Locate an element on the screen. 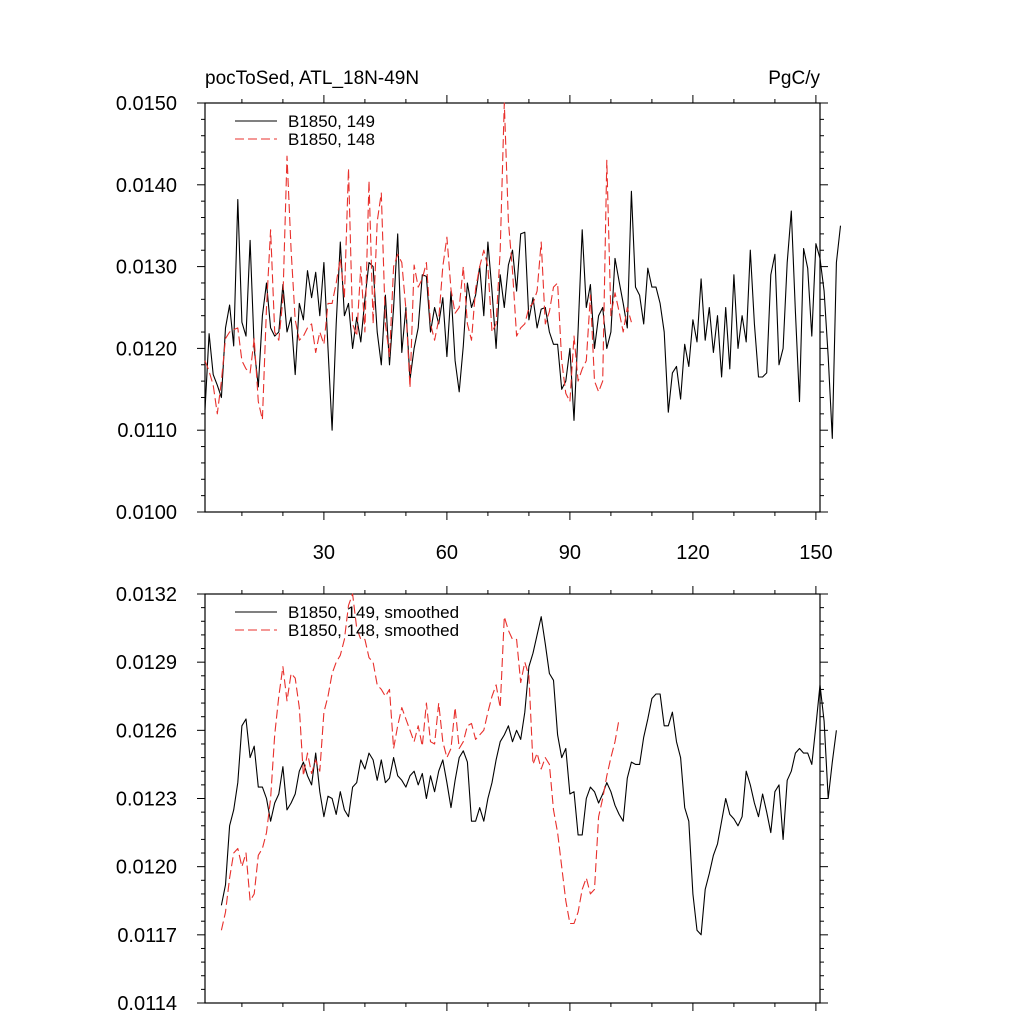 This screenshot has width=1024, height=1024. top-ytick-label: 0.0120 is located at coordinates (146, 349).